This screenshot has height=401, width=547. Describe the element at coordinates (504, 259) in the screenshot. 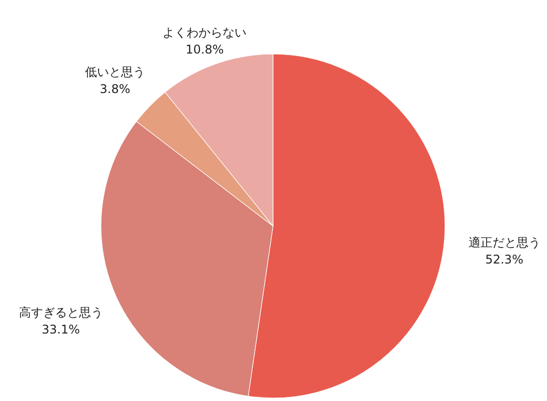

I see `data-label: 52.3%` at that location.